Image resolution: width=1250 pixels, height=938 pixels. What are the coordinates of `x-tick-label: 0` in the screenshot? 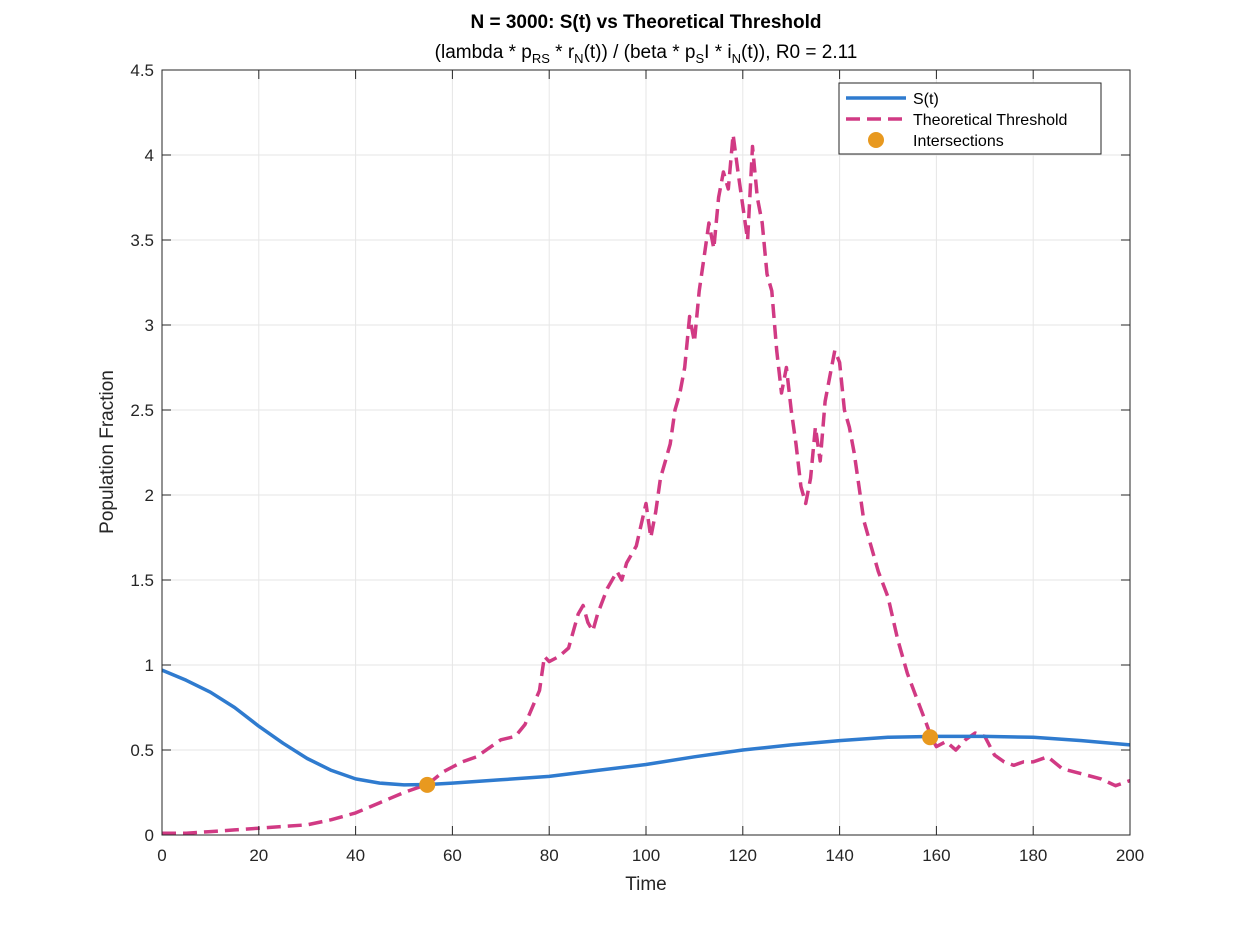 It's located at (161, 855).